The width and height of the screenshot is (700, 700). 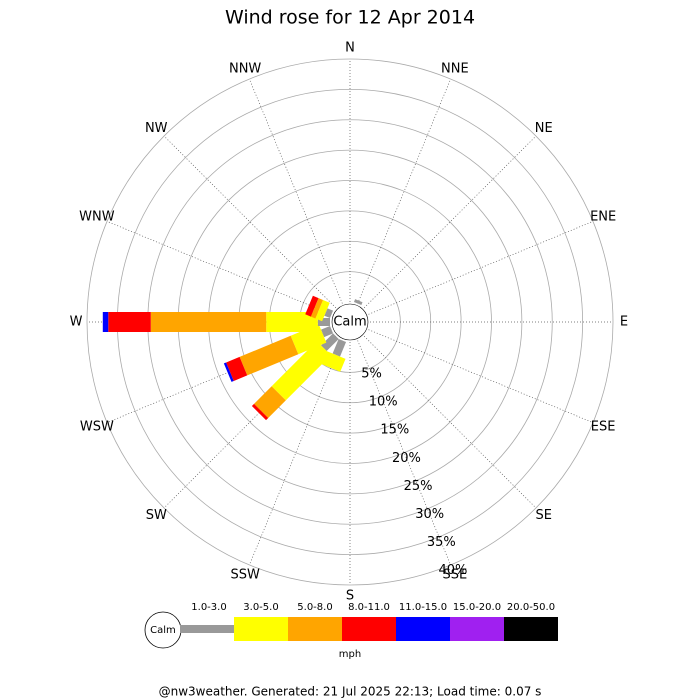 I want to click on legend-label: 8.0-11.0, so click(x=369, y=607).